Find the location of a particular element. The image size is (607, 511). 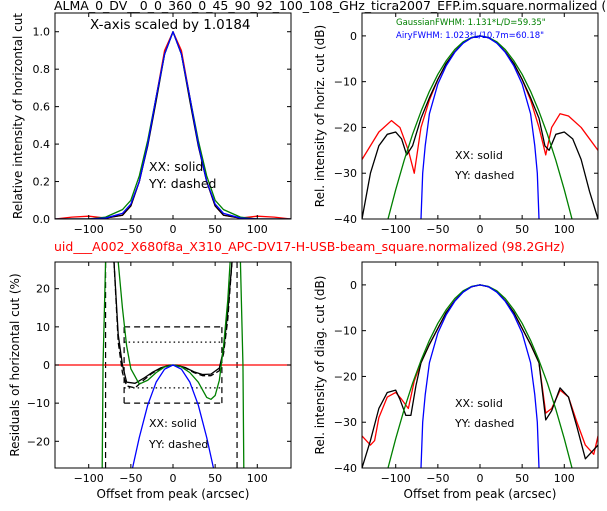

y-tick-label: 20 is located at coordinates (43, 289).